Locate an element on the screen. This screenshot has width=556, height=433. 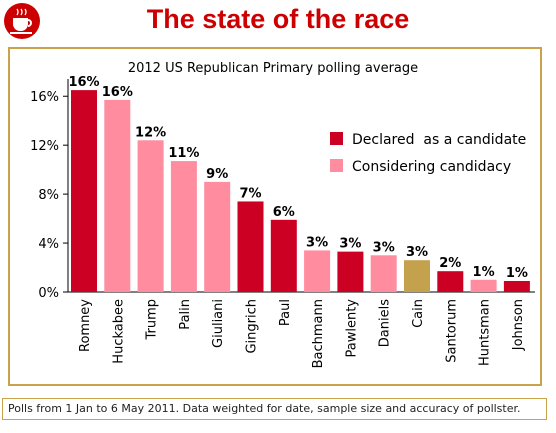
x-tick-label: Romney is located at coordinates (85, 325).